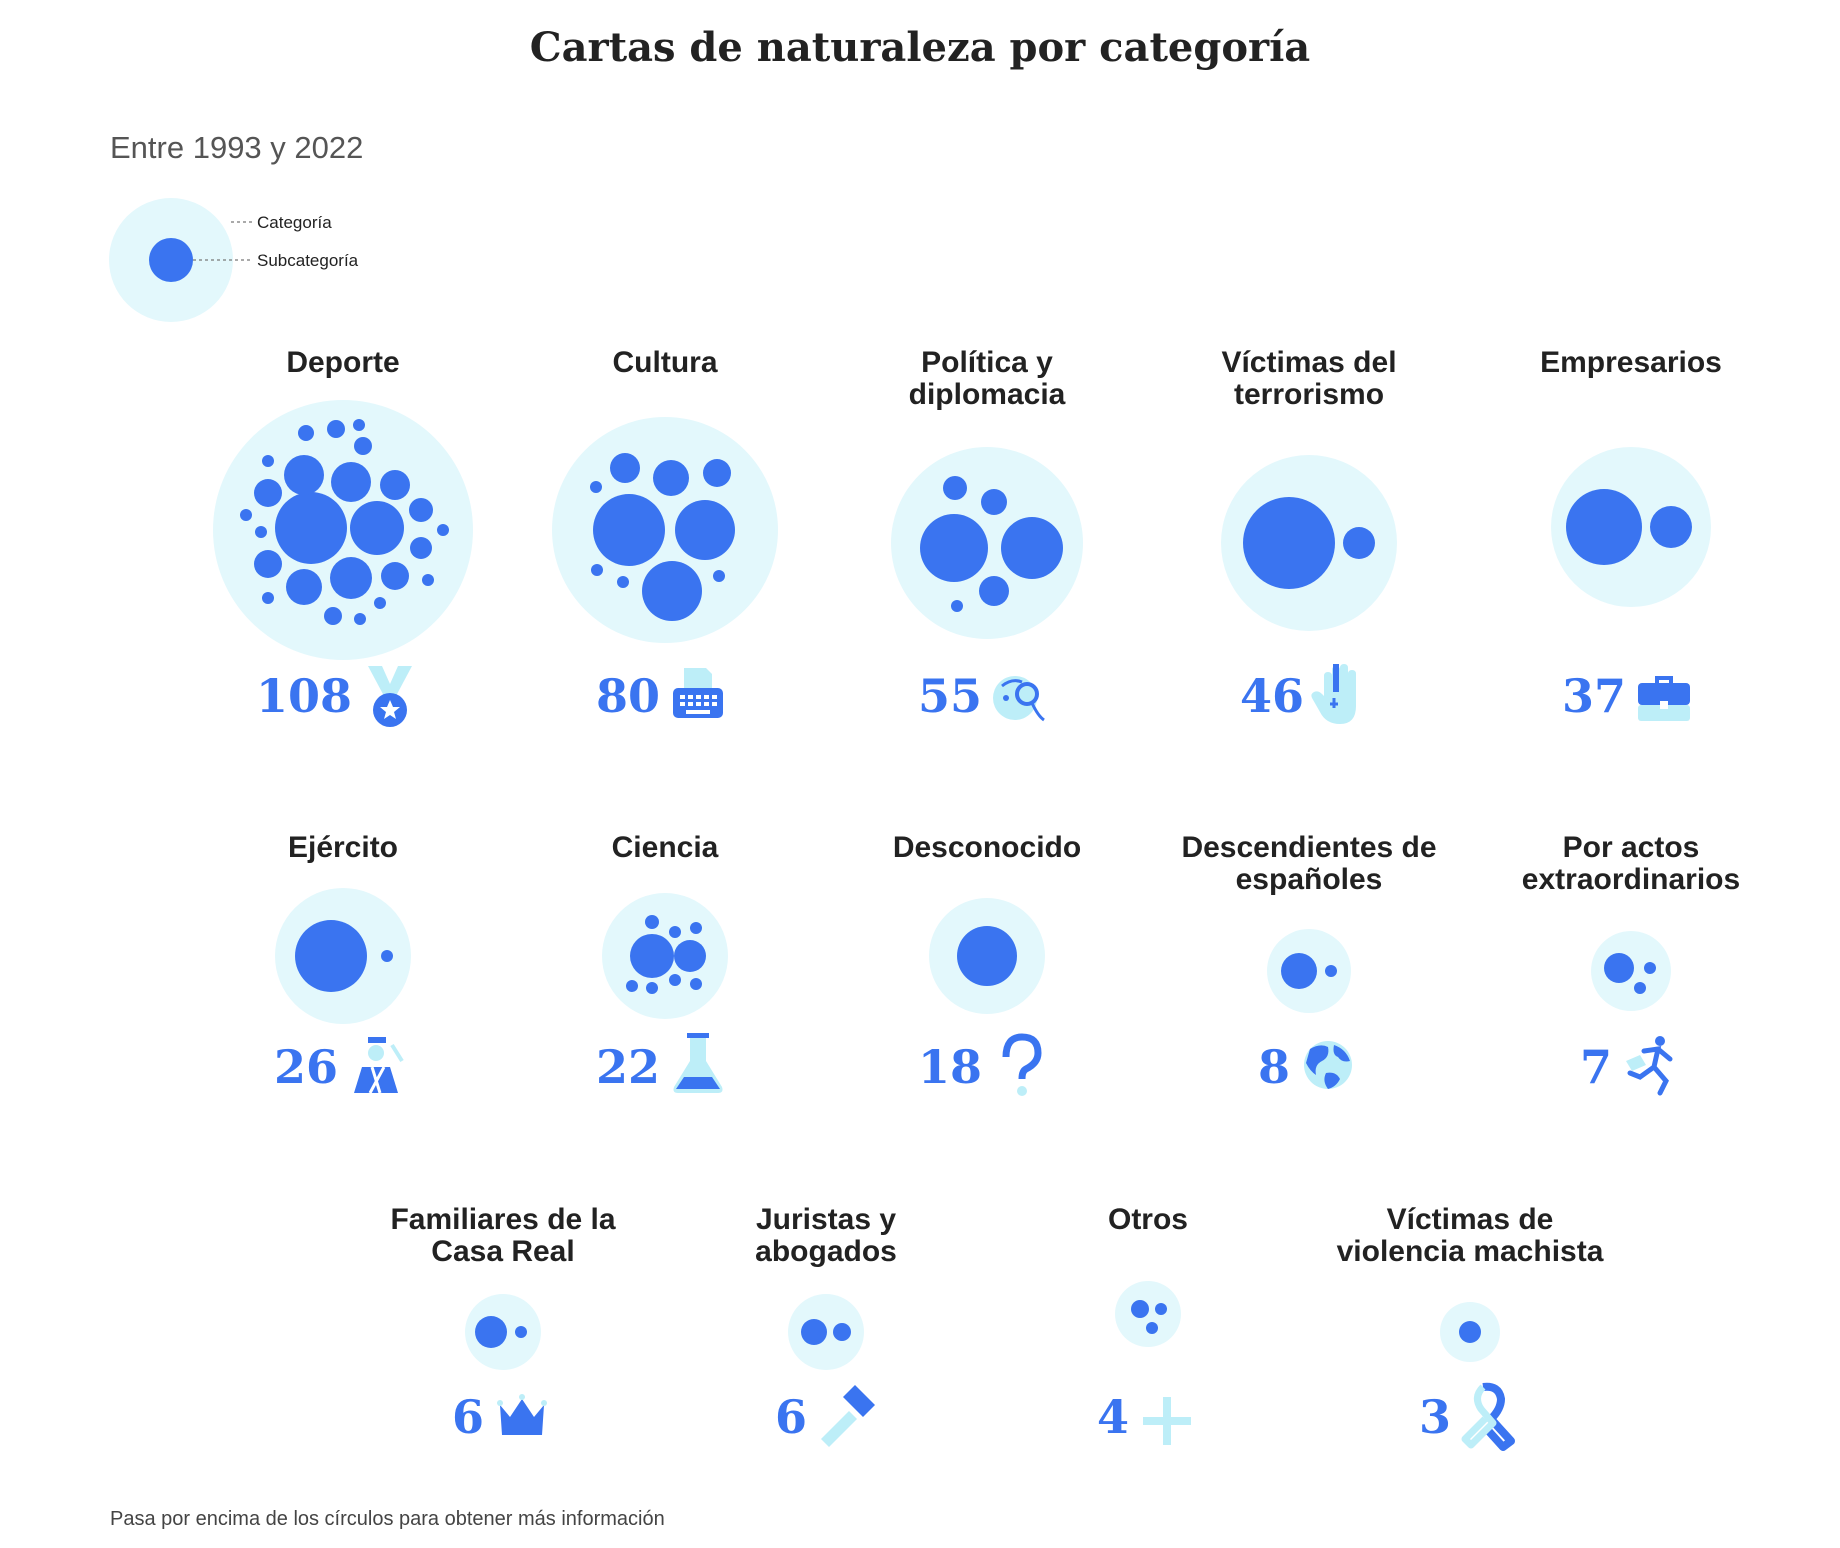  Describe the element at coordinates (1148, 1219) in the screenshot. I see `category-label: Otros` at that location.